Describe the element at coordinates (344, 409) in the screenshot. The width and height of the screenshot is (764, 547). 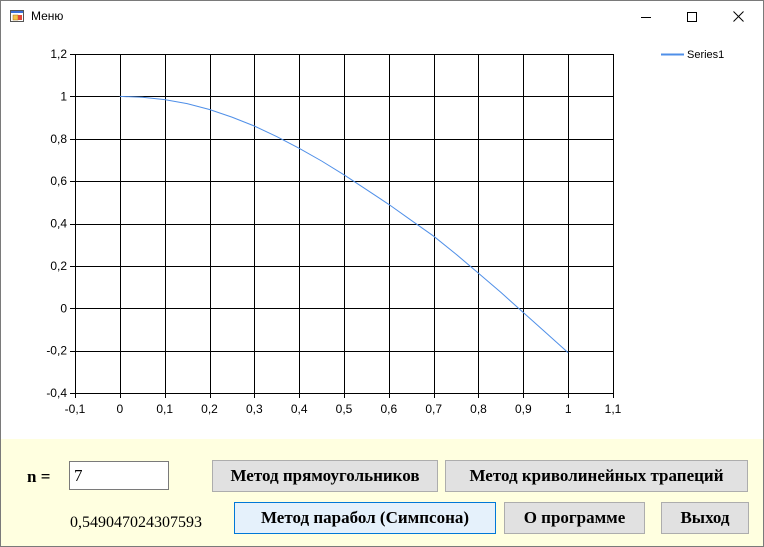
I see `x-tick-label: 0,5` at that location.